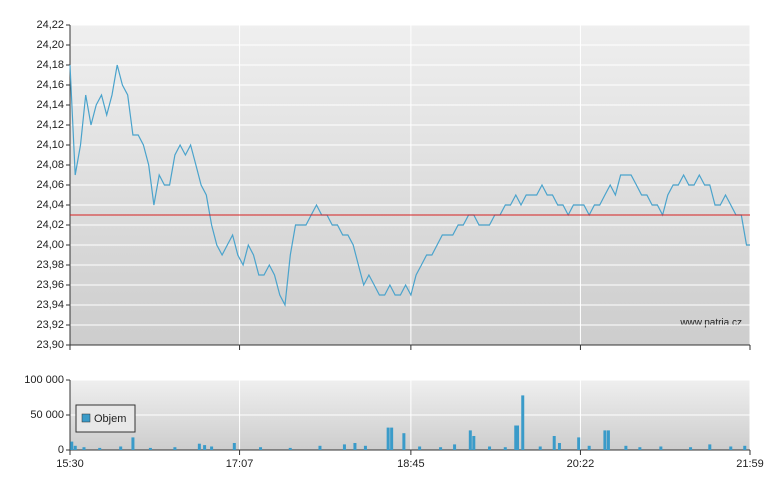  I want to click on y-tick-label: 24,20, so click(50, 45).